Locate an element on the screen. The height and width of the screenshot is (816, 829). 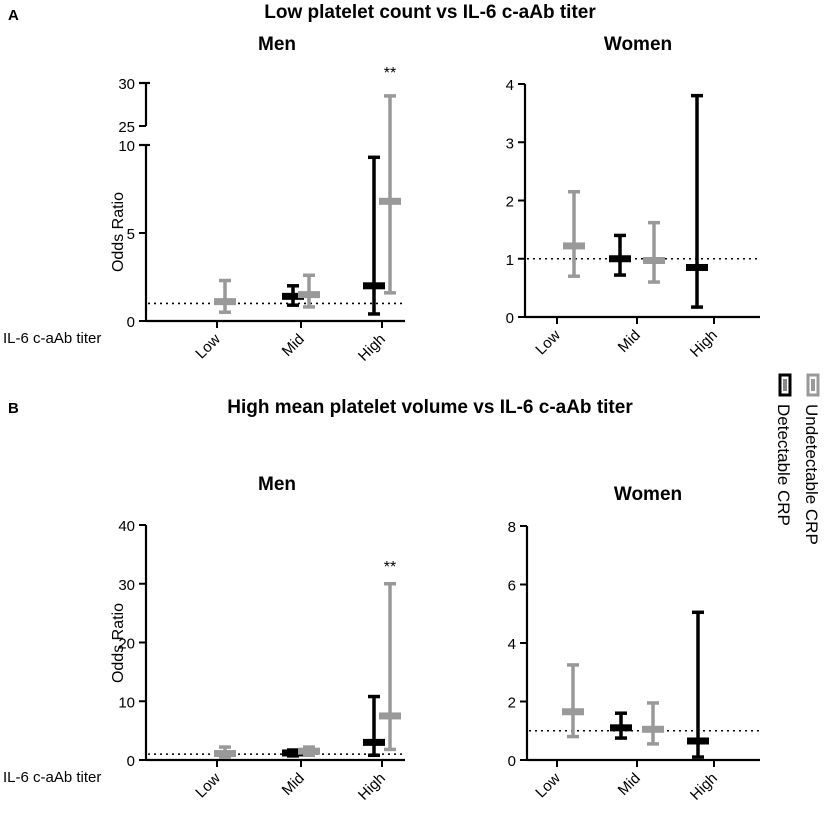
y-tick-label: 20 is located at coordinates (126, 644).